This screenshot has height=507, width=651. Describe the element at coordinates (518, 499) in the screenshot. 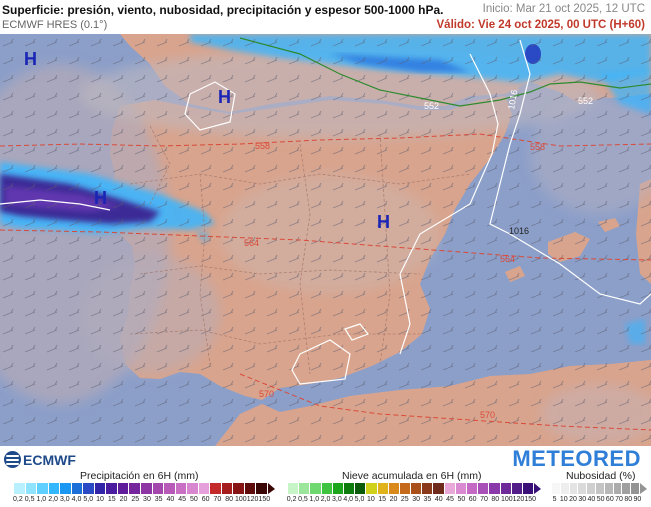

I see `colorbar-tick-label: 120` at that location.